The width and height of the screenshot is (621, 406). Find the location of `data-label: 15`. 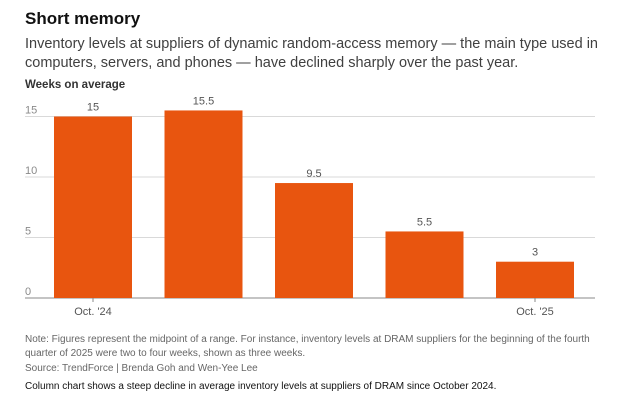

data-label: 15 is located at coordinates (93, 108).